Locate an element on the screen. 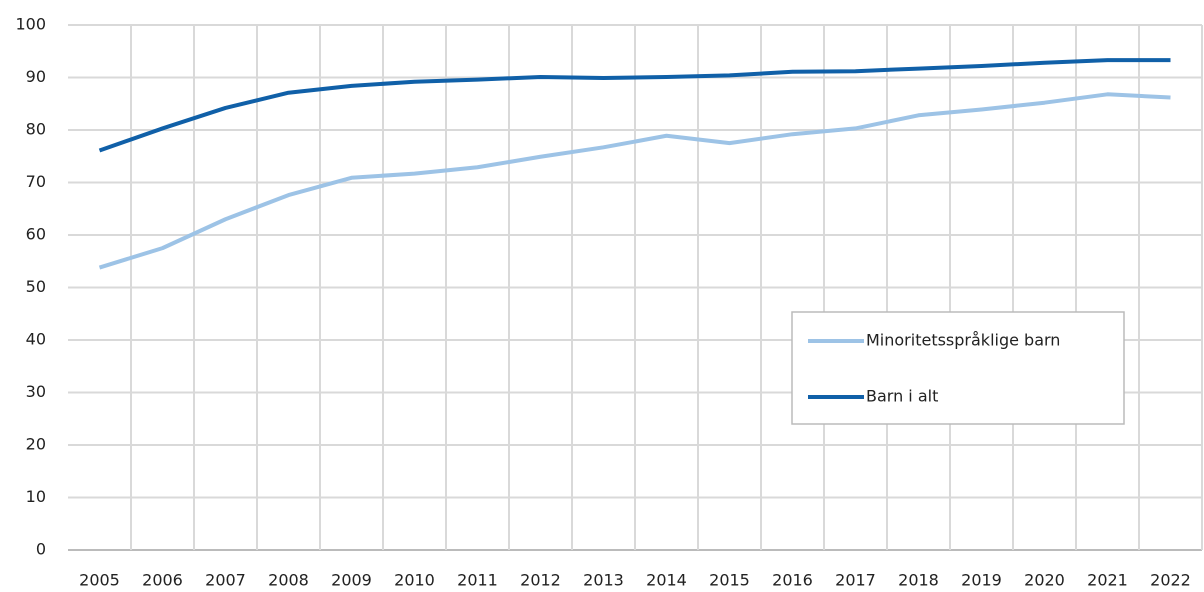 Image resolution: width=1204 pixels, height=592 pixels. legend-label: Barn i alt is located at coordinates (902, 396).